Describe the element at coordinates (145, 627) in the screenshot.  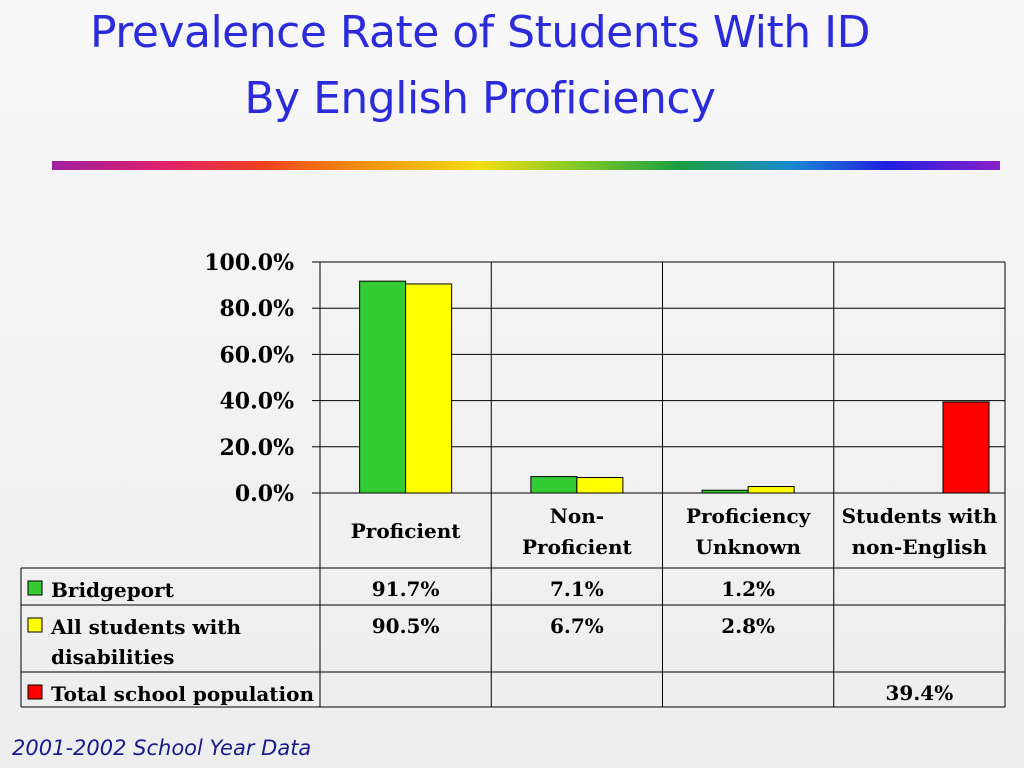
I see `legend-series-name: All students with` at that location.